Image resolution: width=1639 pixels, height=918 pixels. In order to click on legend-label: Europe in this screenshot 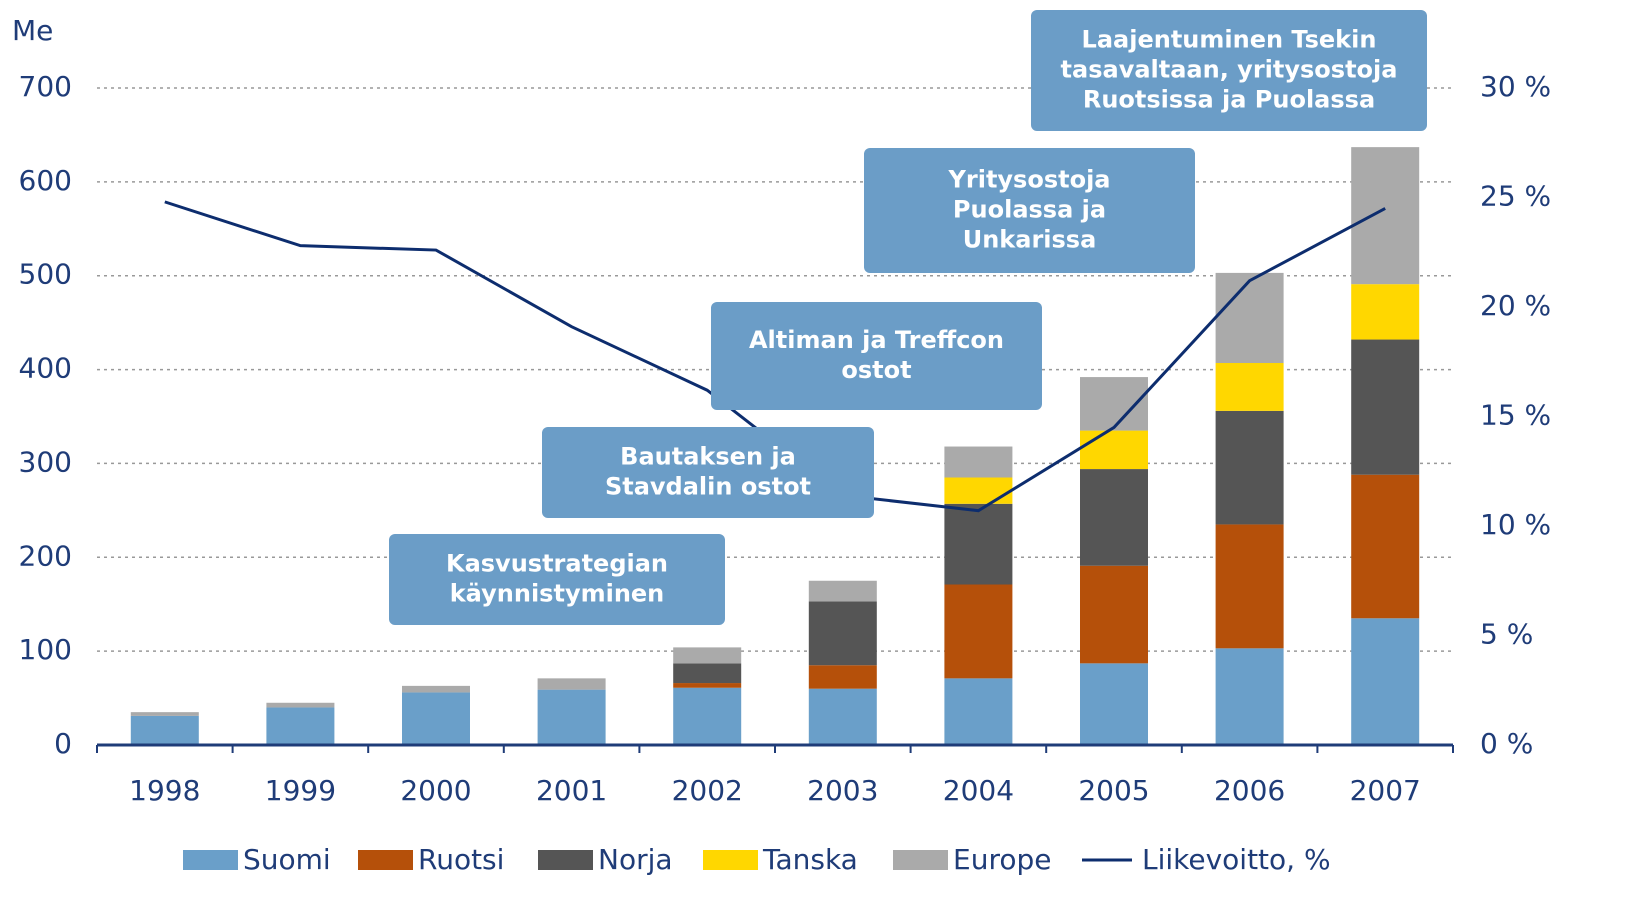, I will do `click(1002, 859)`.